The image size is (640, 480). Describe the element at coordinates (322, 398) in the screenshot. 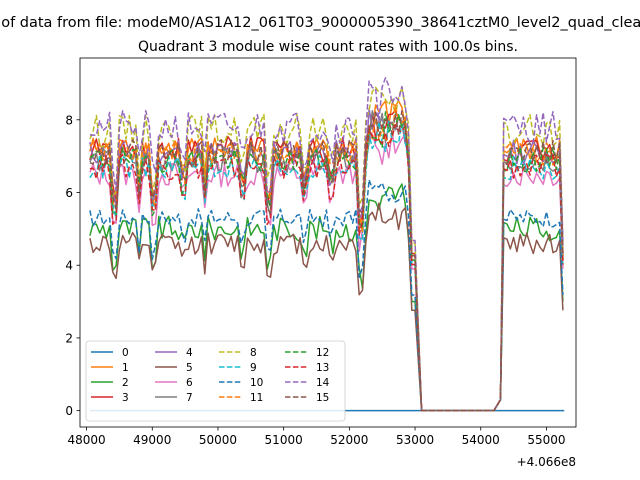

I see `legend-label-15: 15` at that location.